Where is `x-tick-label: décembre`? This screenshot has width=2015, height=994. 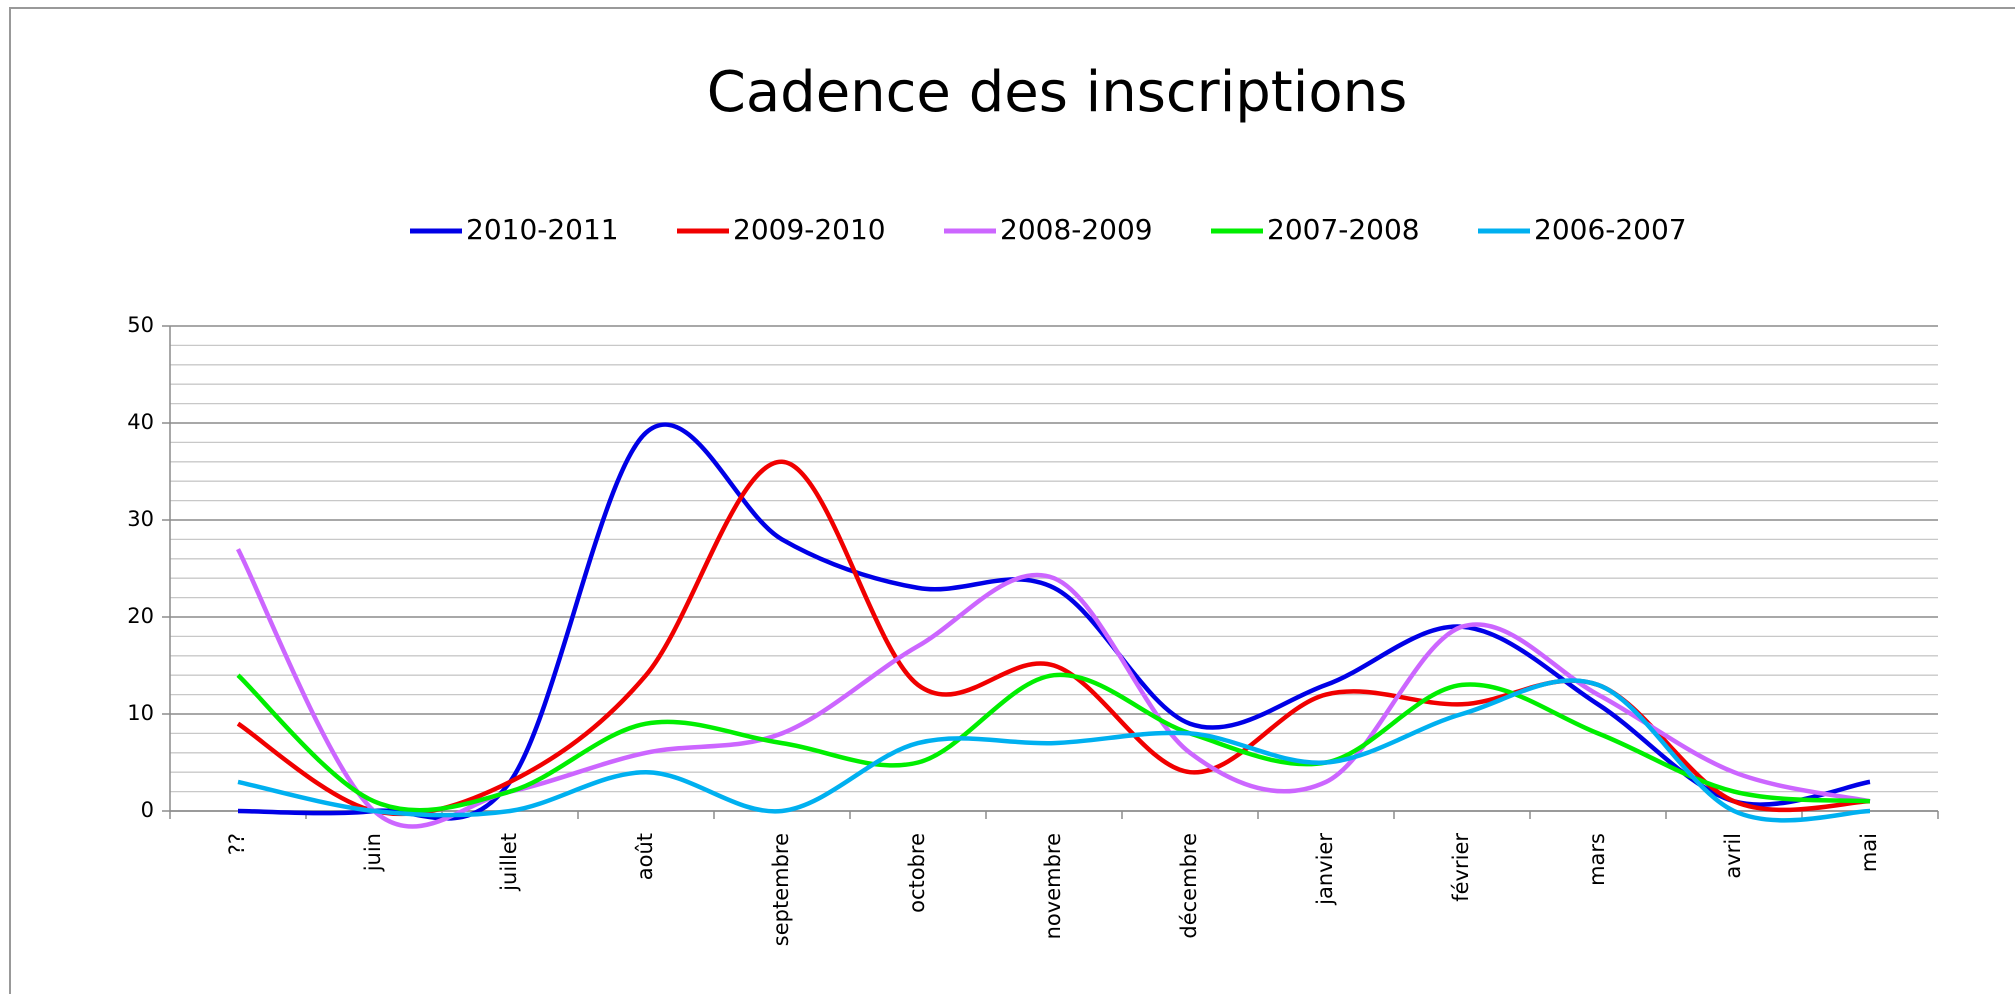 x-tick-label: décembre is located at coordinates (1189, 886).